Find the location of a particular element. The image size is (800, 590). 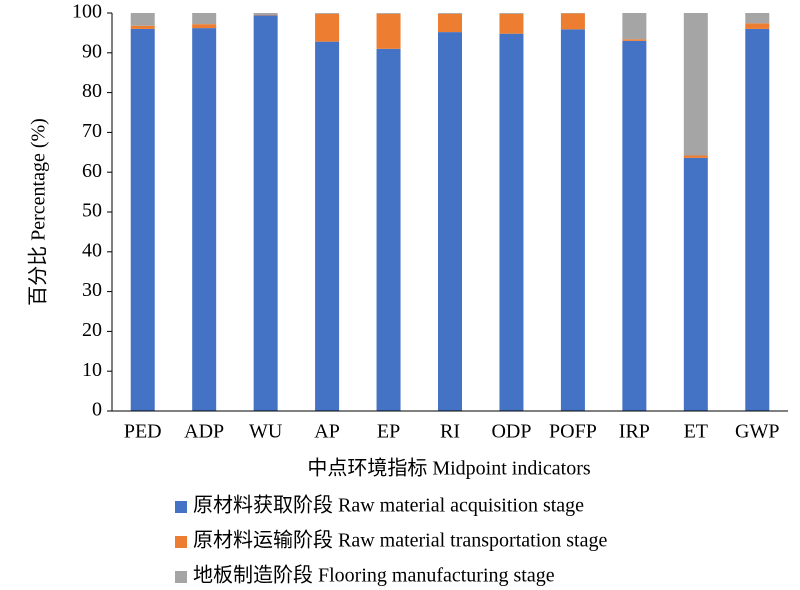

y-tick-label: 10 is located at coordinates (92, 370).